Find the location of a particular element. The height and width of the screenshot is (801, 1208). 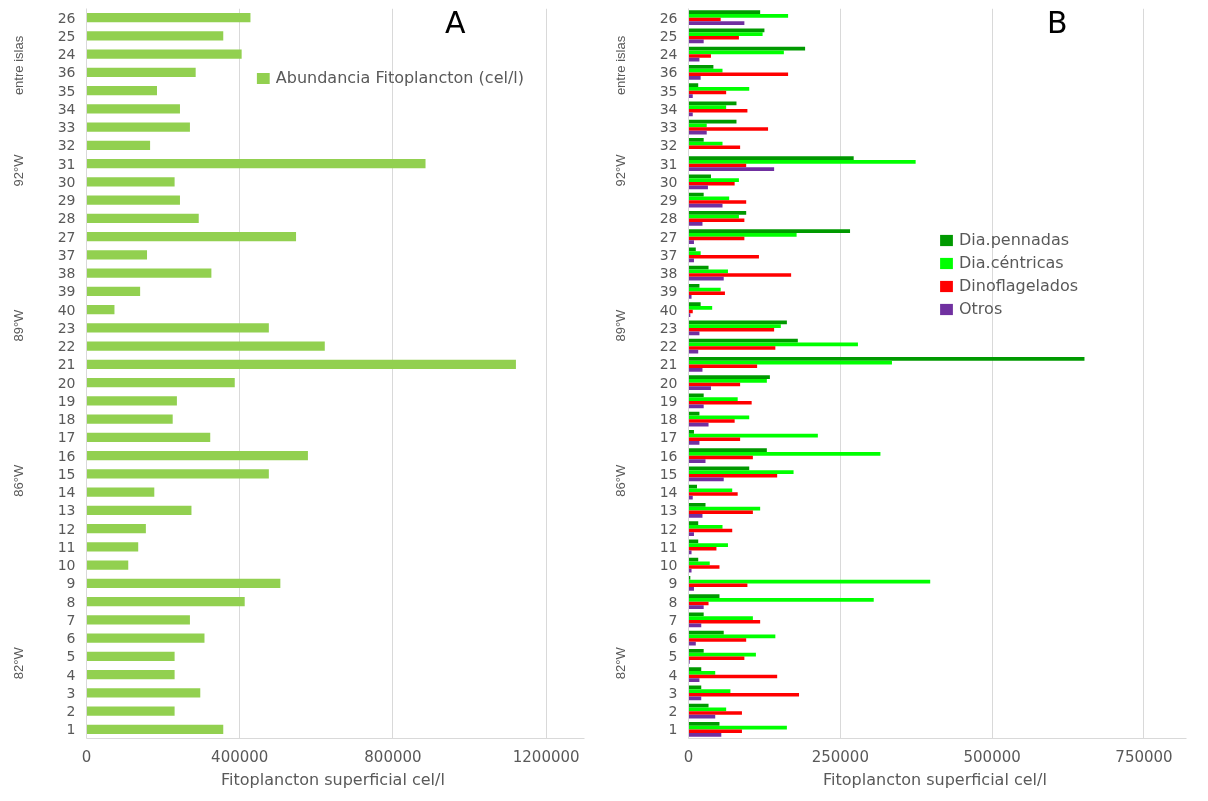

x-tick-label: 800000 is located at coordinates (393, 756).